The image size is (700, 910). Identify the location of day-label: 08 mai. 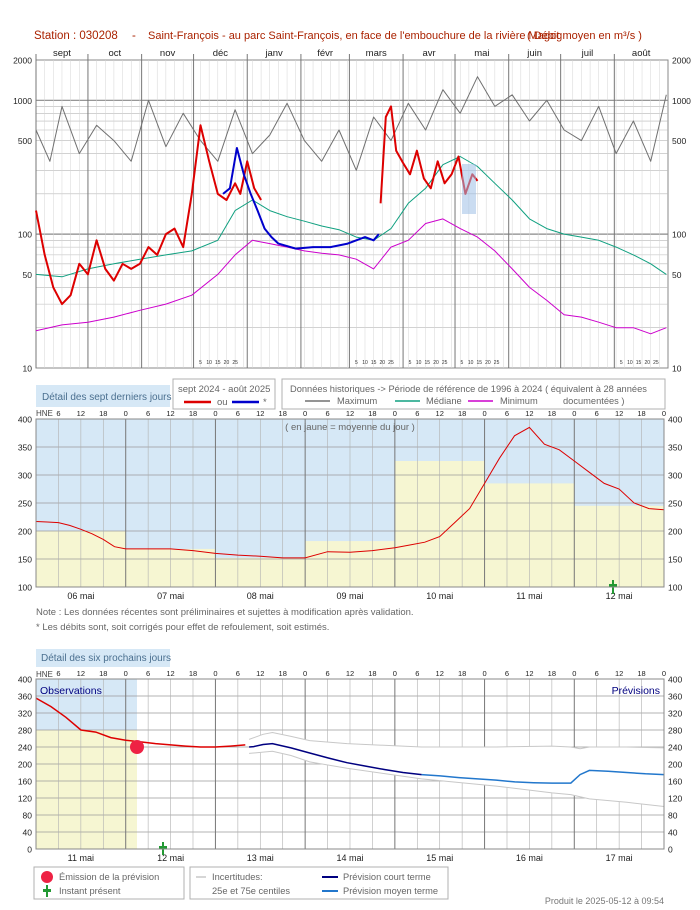
(260, 596).